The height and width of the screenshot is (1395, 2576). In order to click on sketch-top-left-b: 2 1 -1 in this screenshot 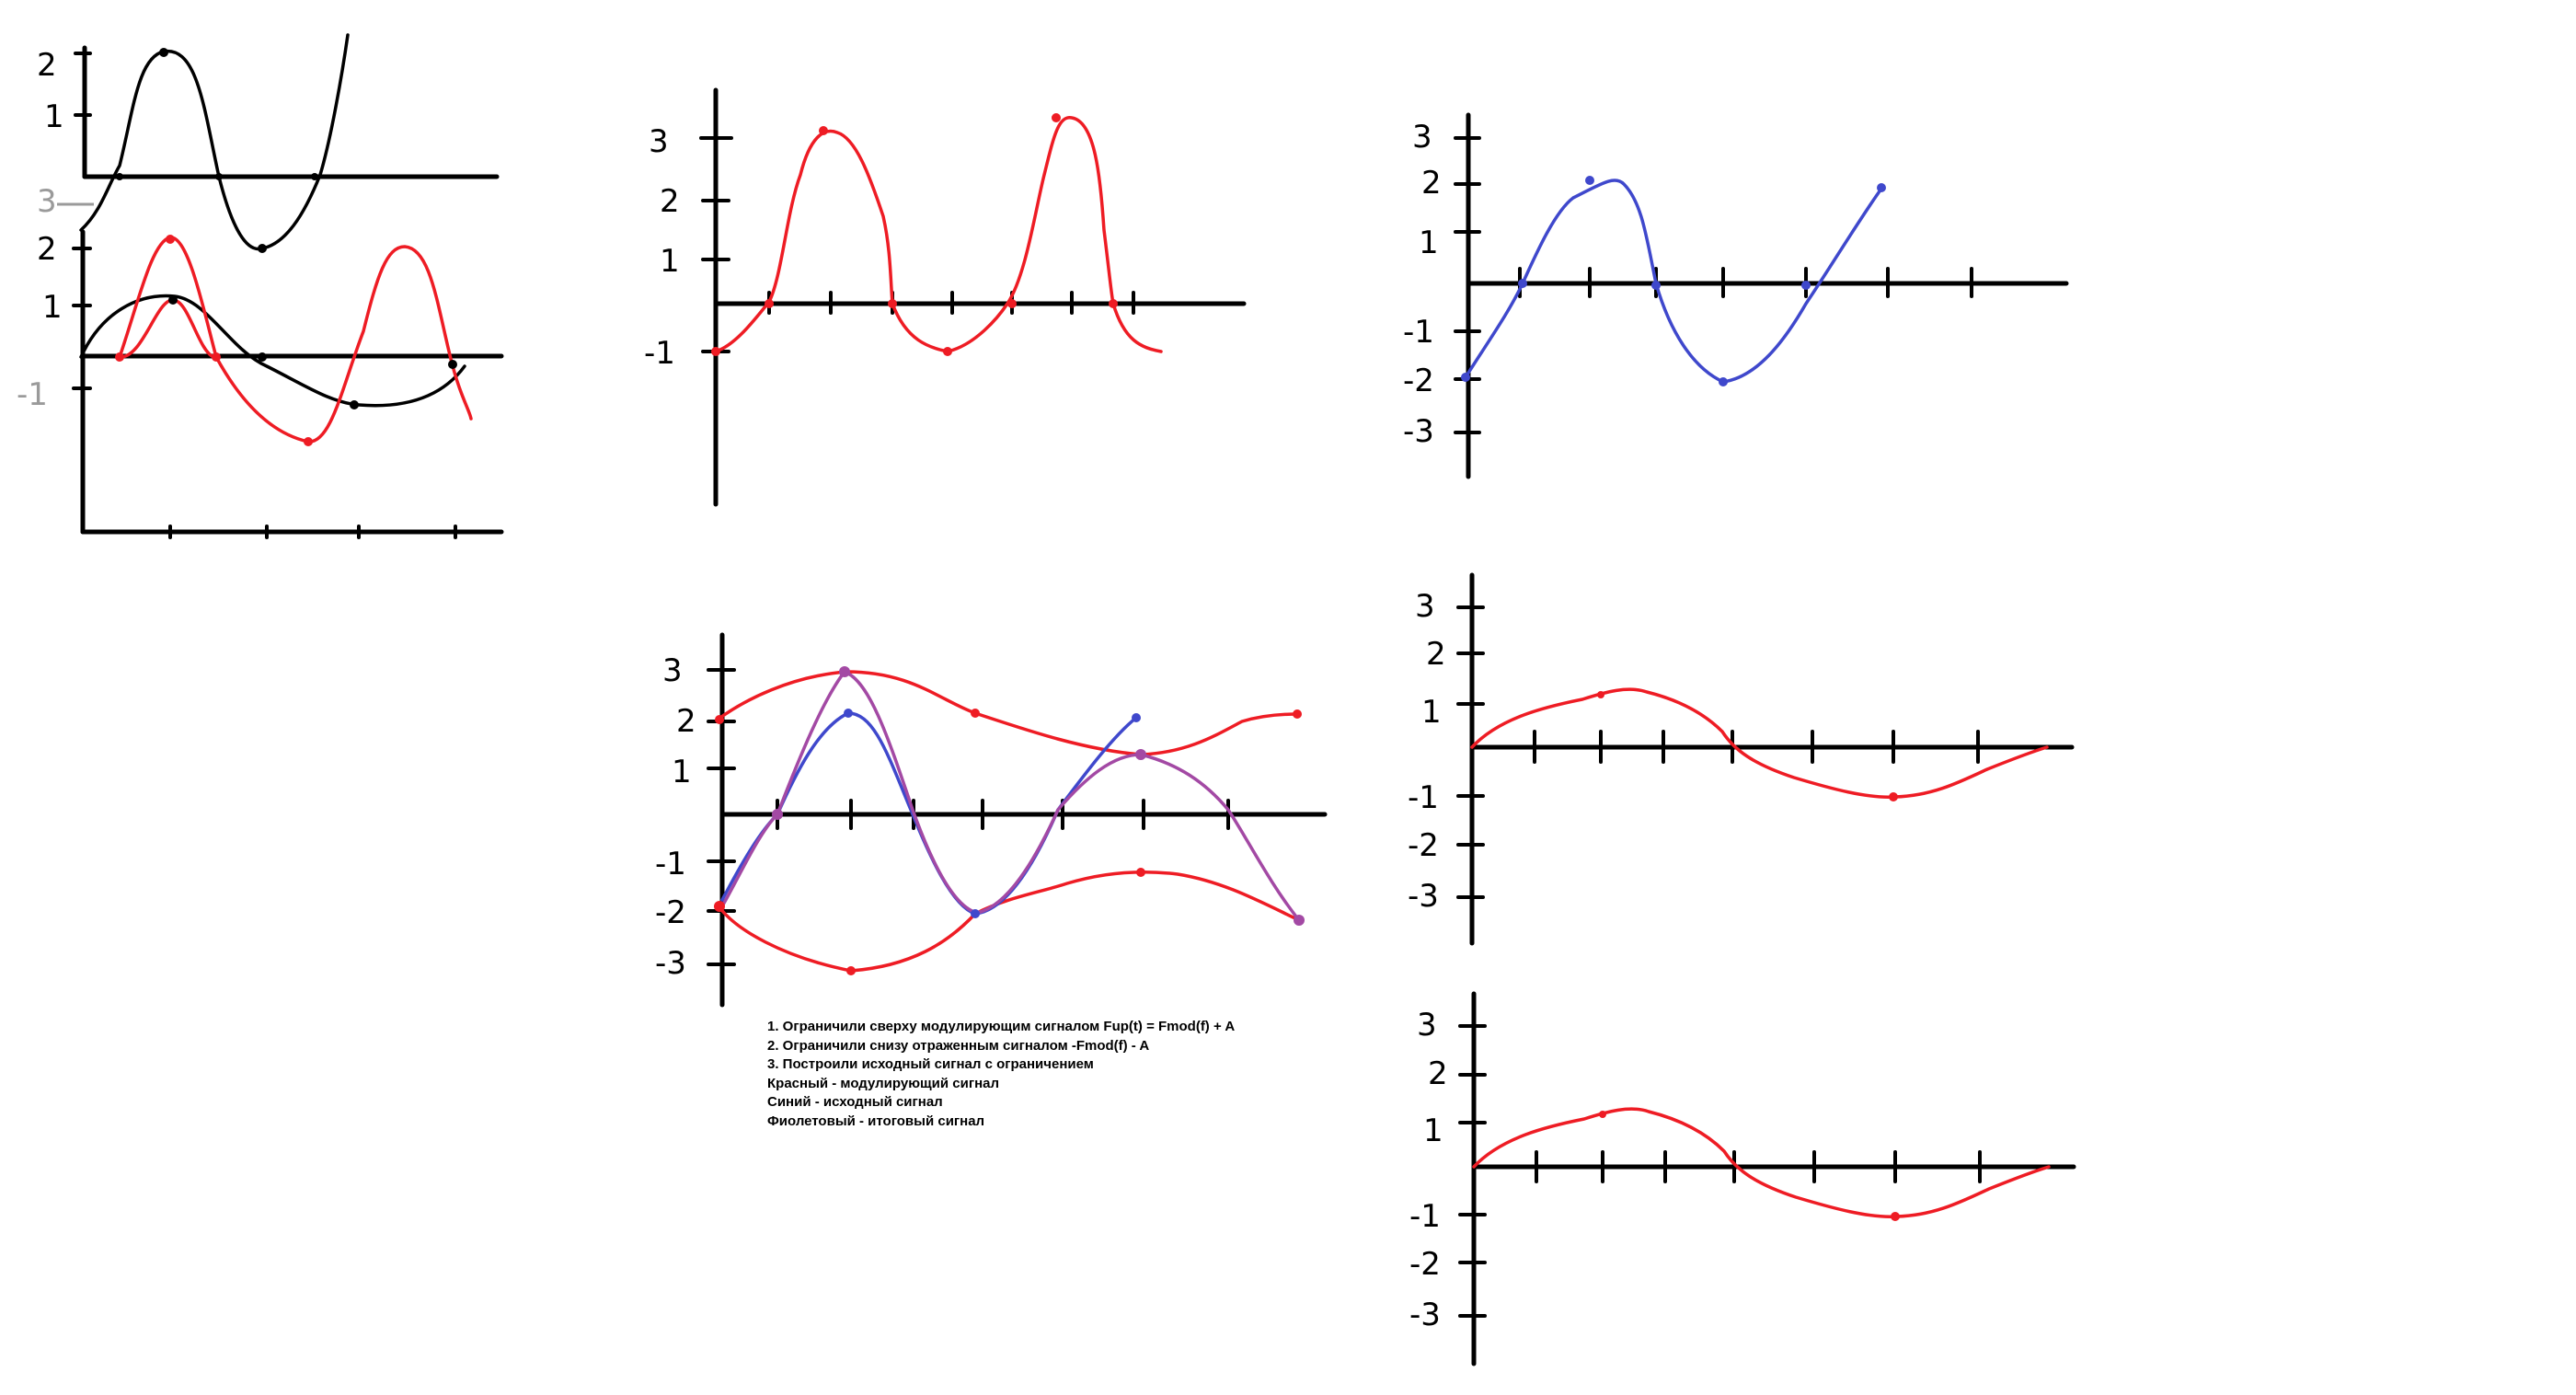, I will do `click(260, 384)`.